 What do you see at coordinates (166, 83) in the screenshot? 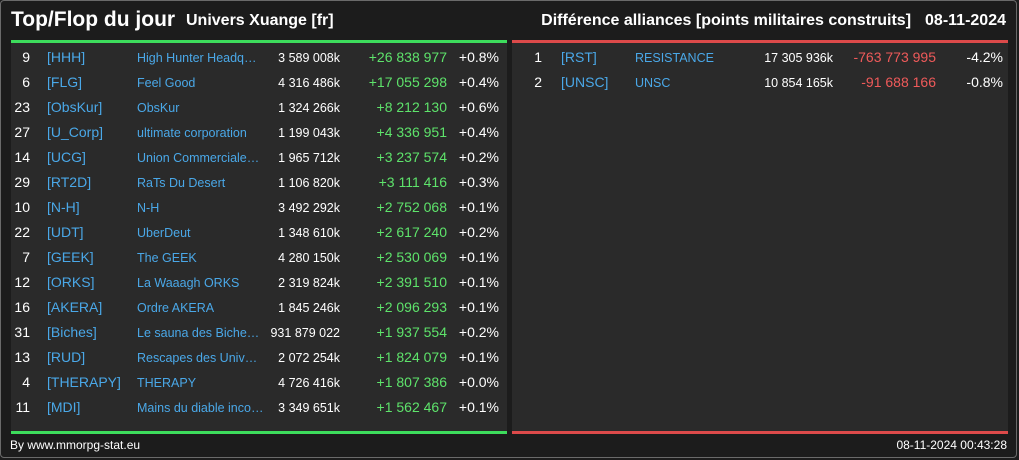
I see `alliance-name-link: Feel Good` at bounding box center [166, 83].